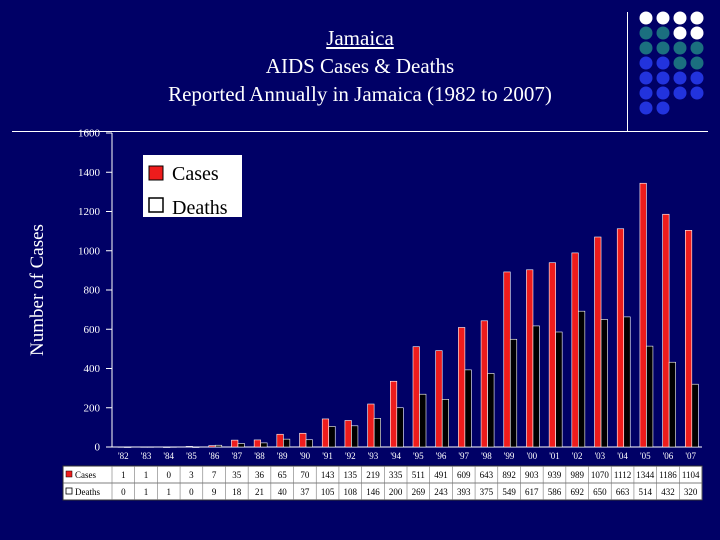  I want to click on table-cell-cases: 7, so click(214, 475).